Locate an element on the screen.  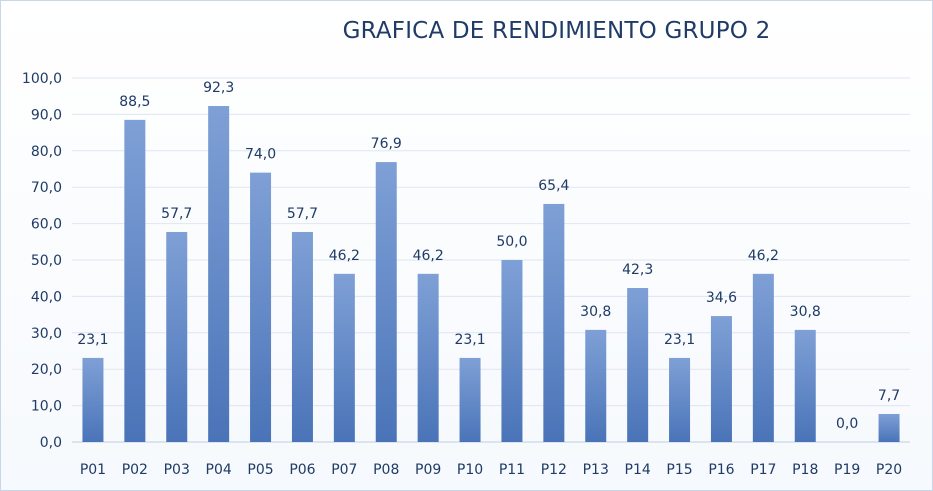
bar-p03 is located at coordinates (177, 336).